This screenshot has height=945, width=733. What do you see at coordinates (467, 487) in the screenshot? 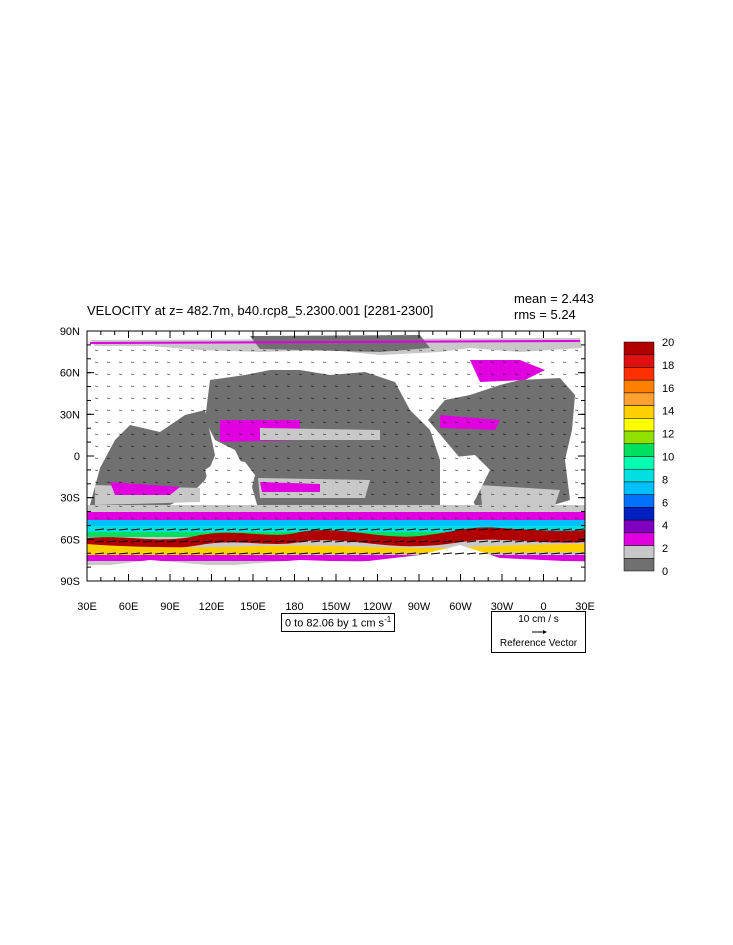
I see `south-america` at bounding box center [467, 487].